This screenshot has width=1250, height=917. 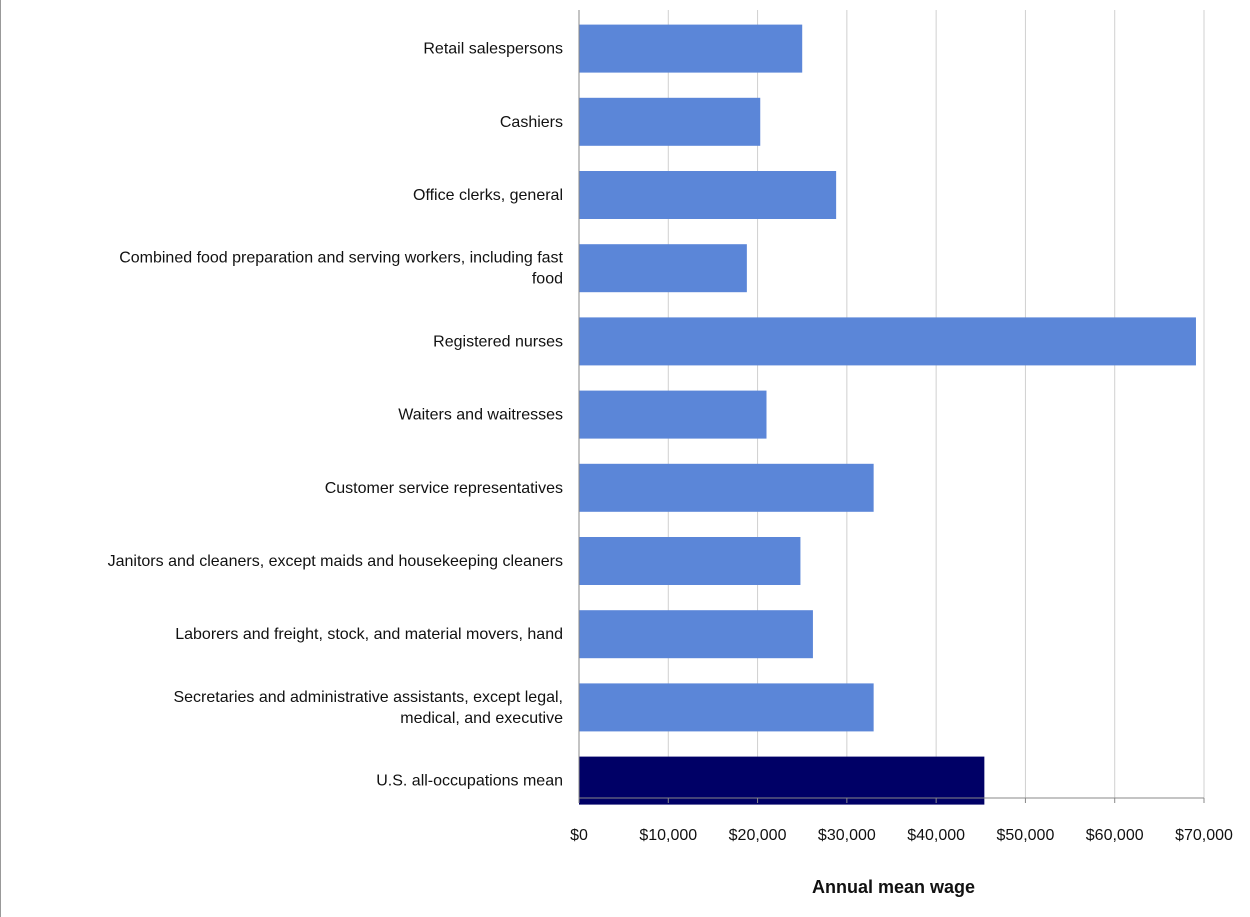 What do you see at coordinates (579, 835) in the screenshot?
I see `x-tick-label-0: $0` at bounding box center [579, 835].